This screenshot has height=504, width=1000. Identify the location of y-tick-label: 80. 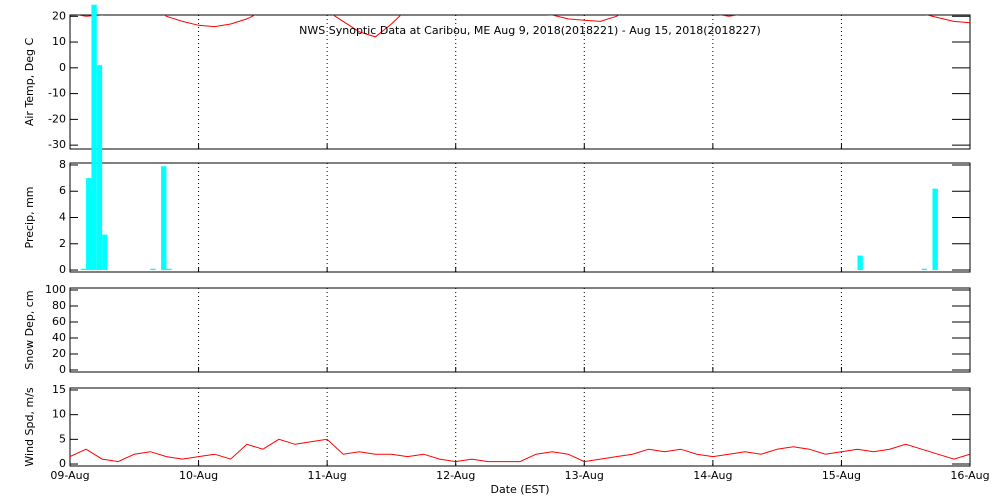
(59, 305).